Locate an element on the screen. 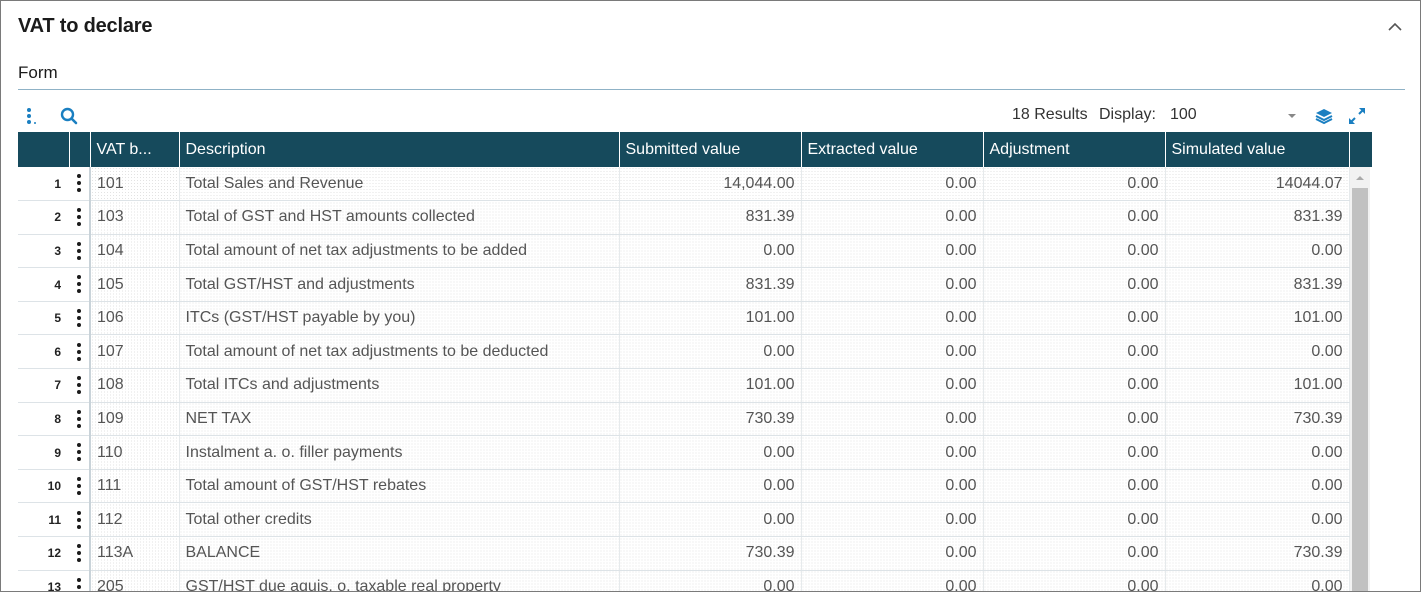 The image size is (1421, 592). cell-description: ITCs (GST/HST payable by you) is located at coordinates (399, 318).